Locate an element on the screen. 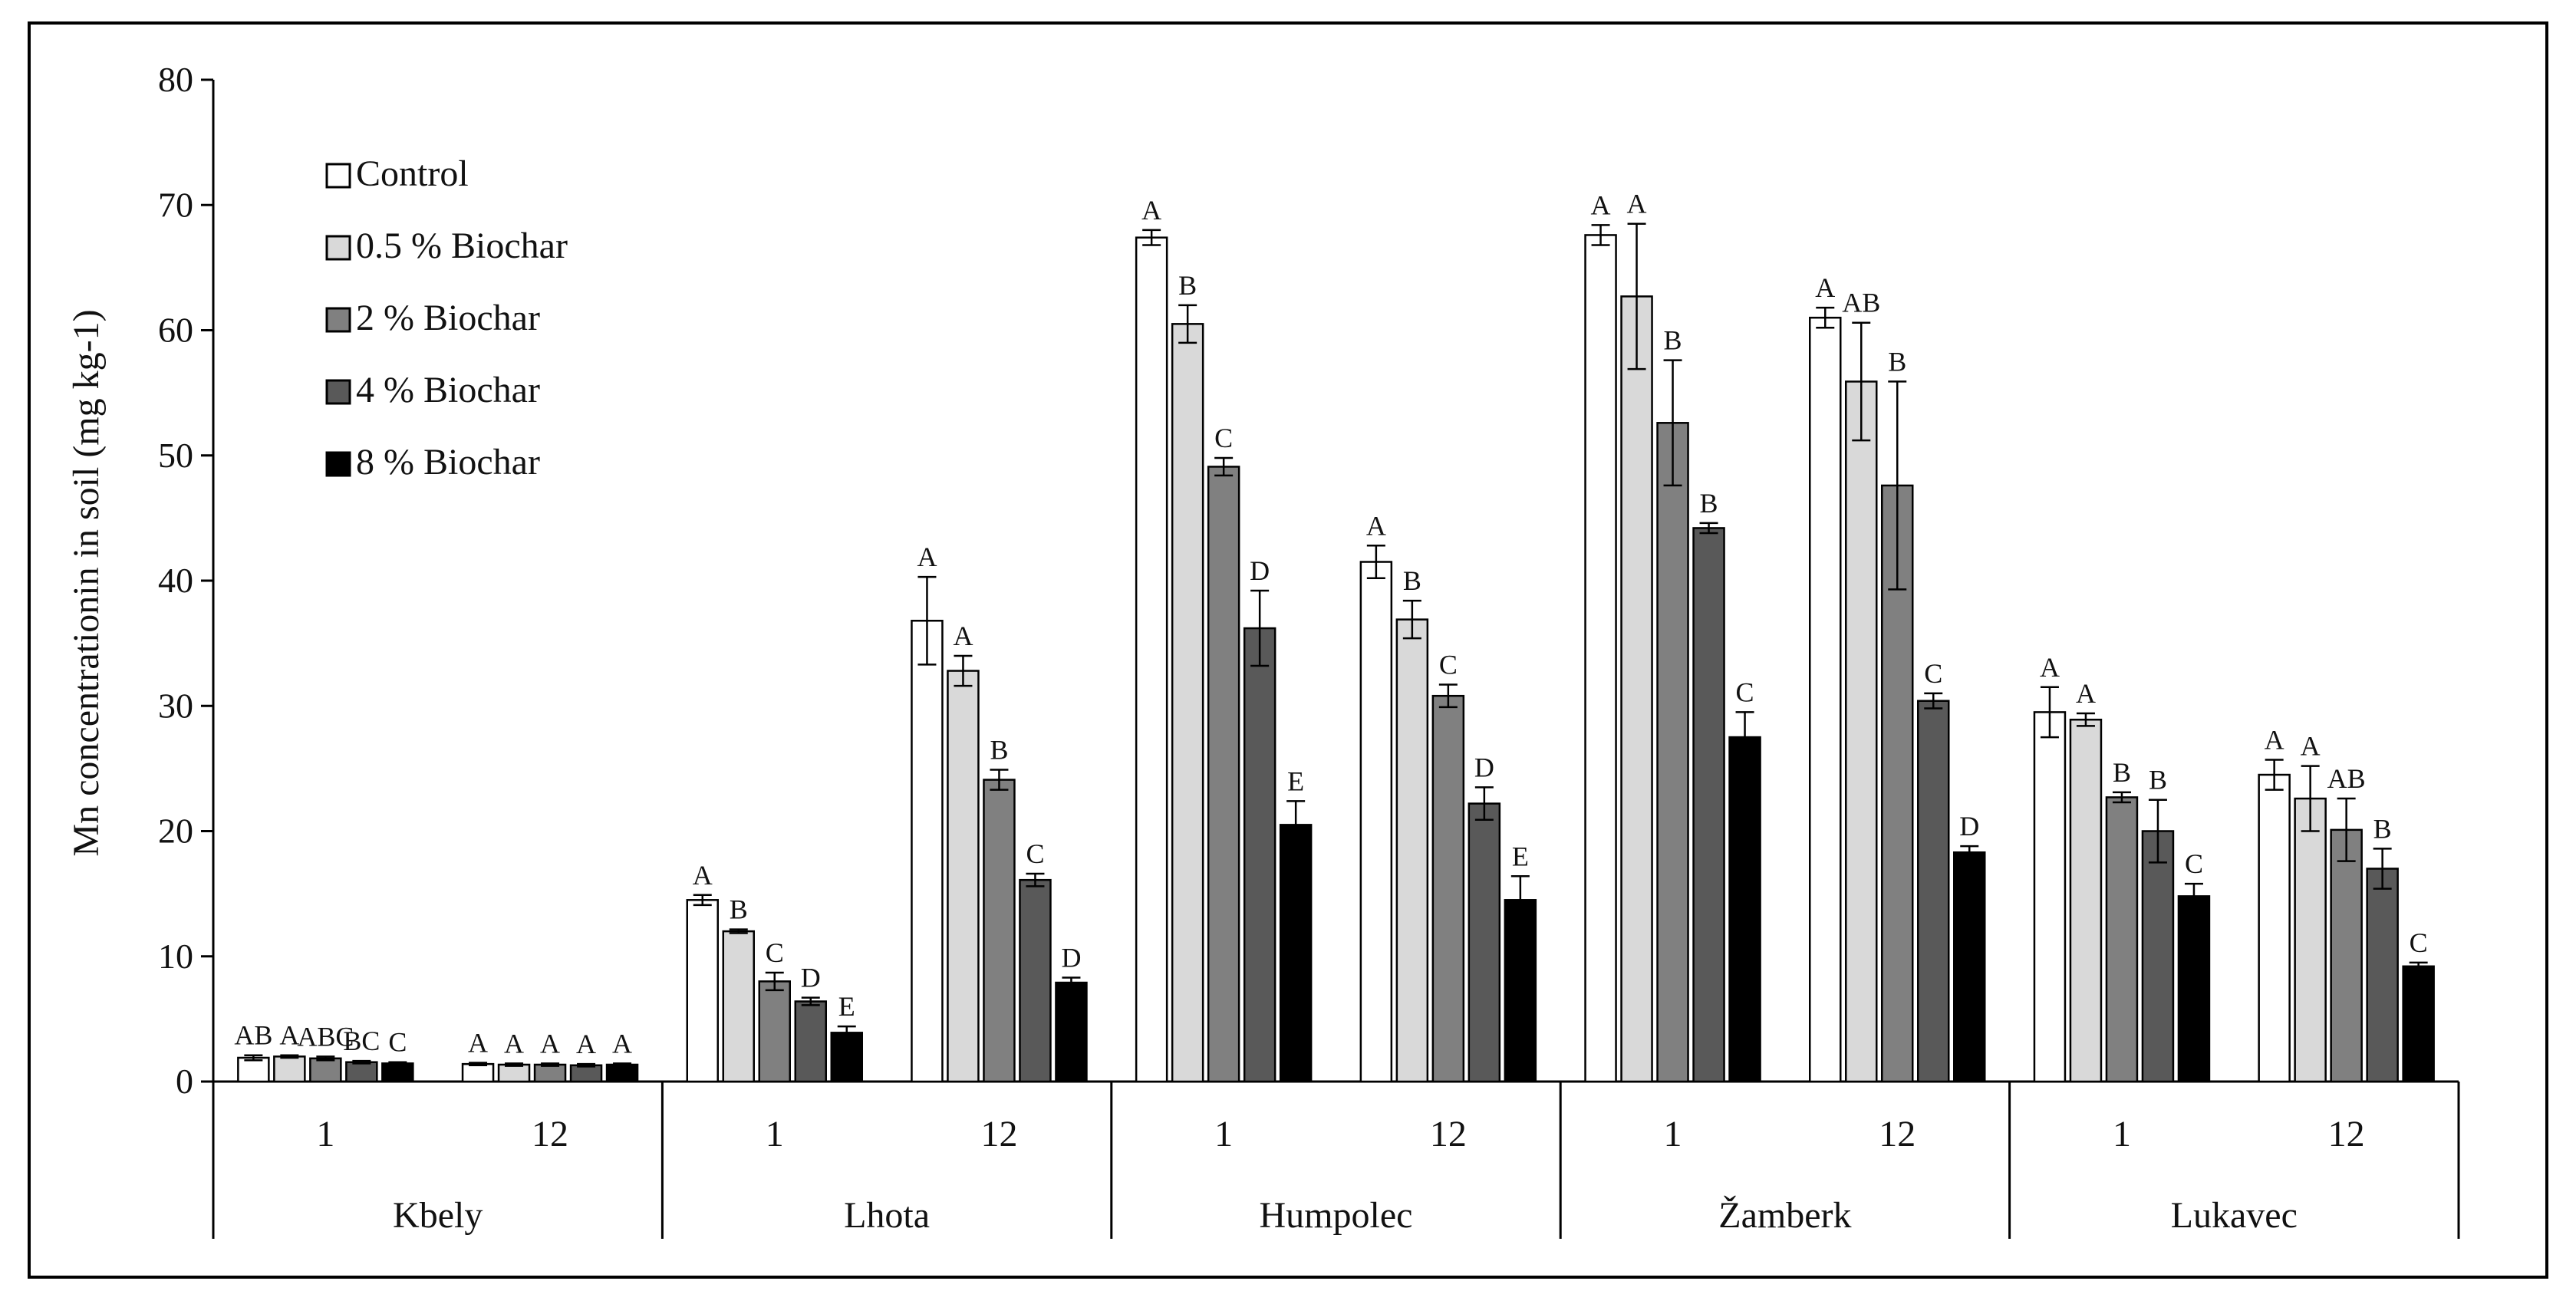 Image resolution: width=2576 pixels, height=1304 pixels. legend-label: 8 % Biochar is located at coordinates (448, 462).